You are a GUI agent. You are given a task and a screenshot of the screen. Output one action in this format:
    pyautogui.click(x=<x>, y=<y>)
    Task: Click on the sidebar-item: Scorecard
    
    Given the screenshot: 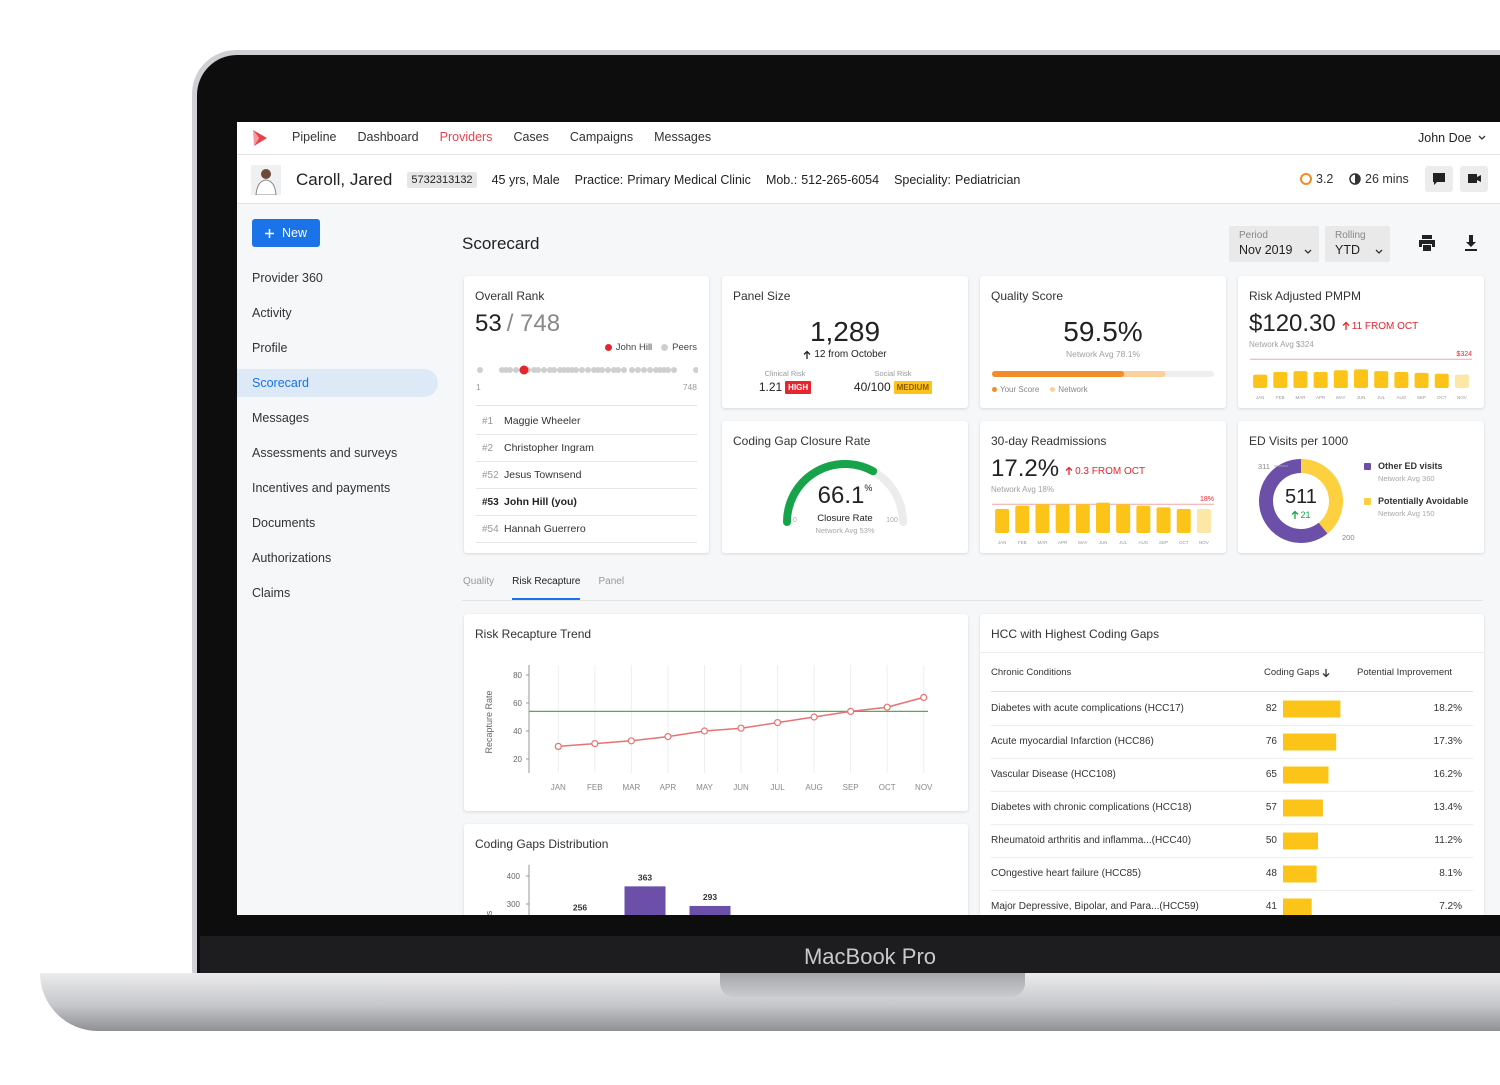 What is the action you would take?
    pyautogui.click(x=337, y=383)
    